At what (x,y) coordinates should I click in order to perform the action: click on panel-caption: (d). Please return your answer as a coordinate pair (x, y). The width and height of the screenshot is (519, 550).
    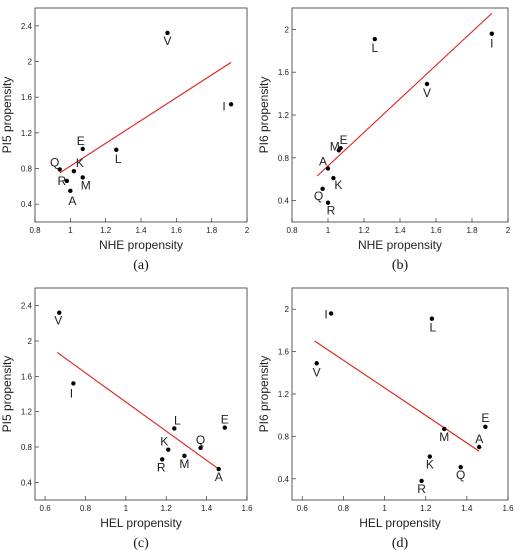
    Looking at the image, I should click on (400, 543).